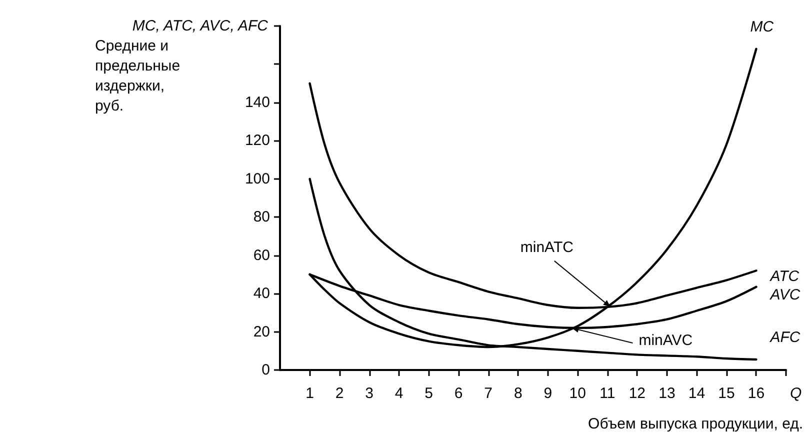  What do you see at coordinates (261, 255) in the screenshot?
I see `y-tick-label: 60` at bounding box center [261, 255].